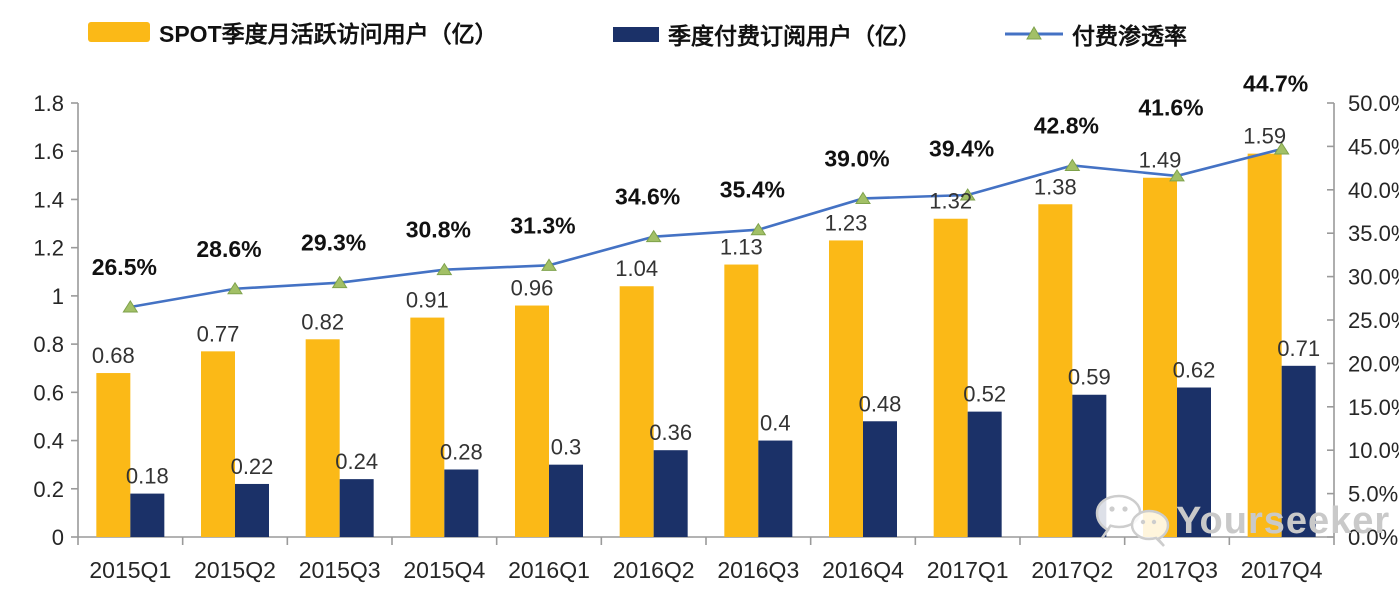 This screenshot has height=596, width=1399. Describe the element at coordinates (758, 570) in the screenshot. I see `x-axis-category-label: 2016Q3` at that location.